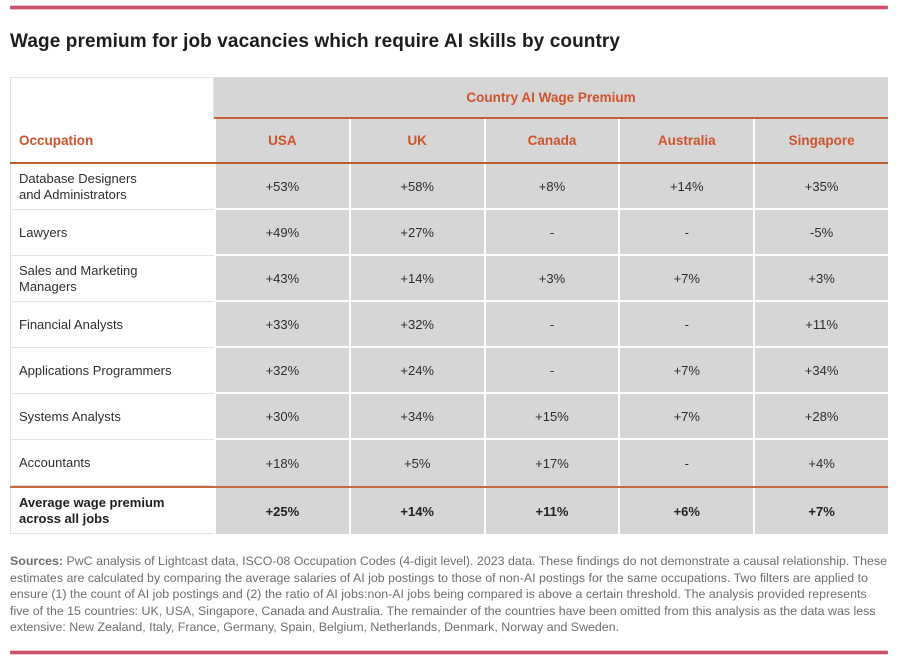 Image resolution: width=898 pixels, height=670 pixels. I want to click on occupation-cell: Sales and Marketing Managers, so click(112, 279).